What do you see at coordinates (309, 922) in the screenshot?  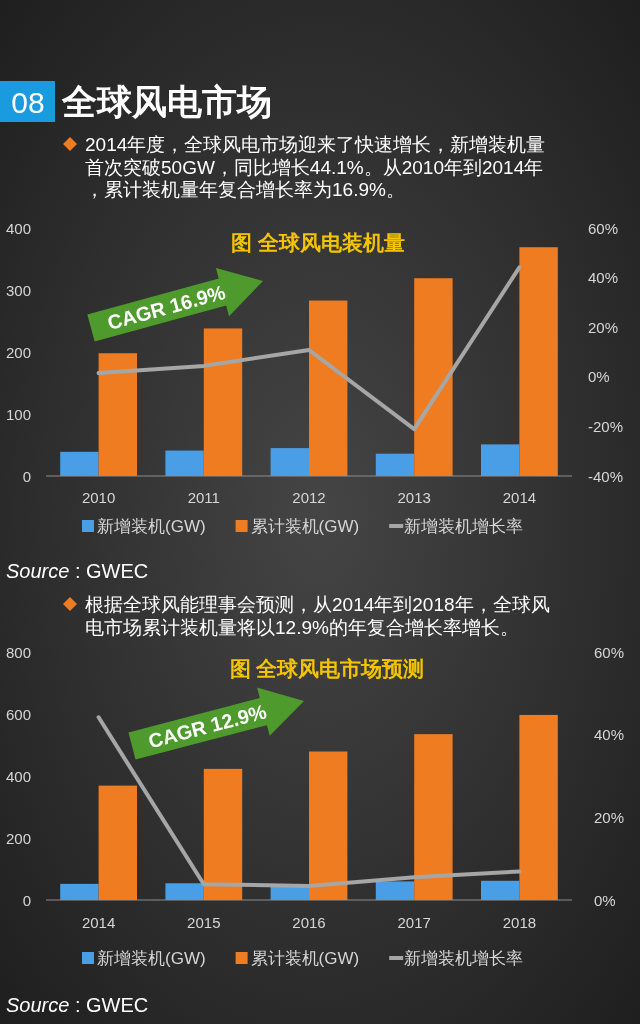 I see `x-tick-label: 2016` at bounding box center [309, 922].